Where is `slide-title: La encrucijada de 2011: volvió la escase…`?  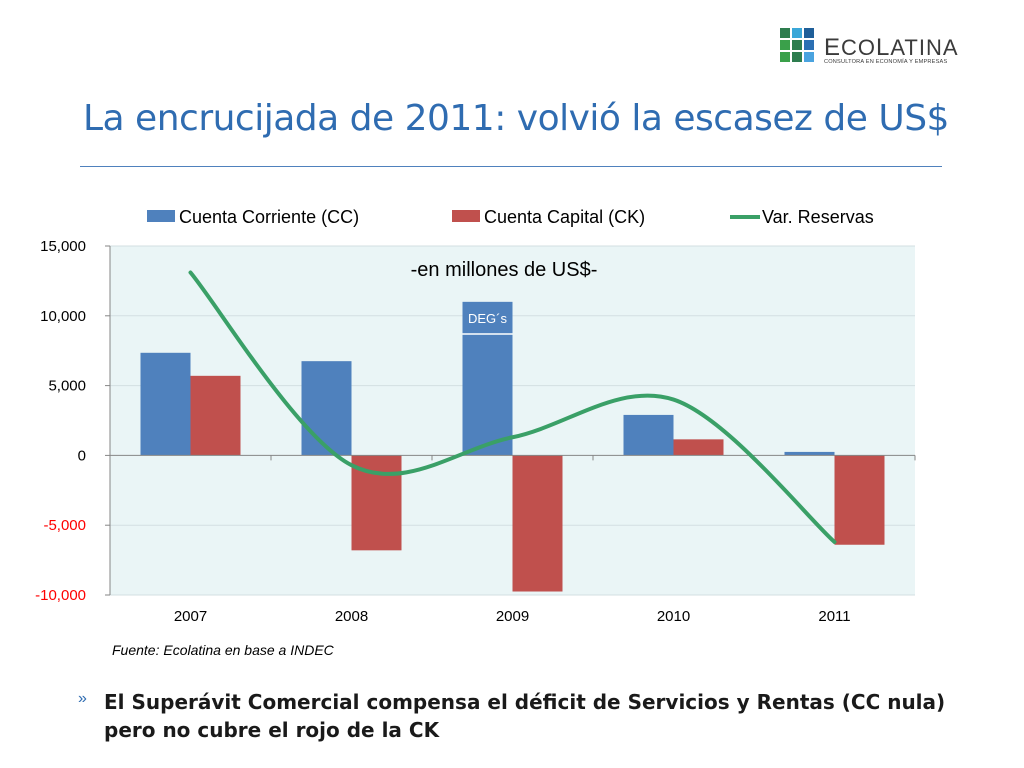 slide-title: La encrucijada de 2011: volvió la escase… is located at coordinates (516, 118).